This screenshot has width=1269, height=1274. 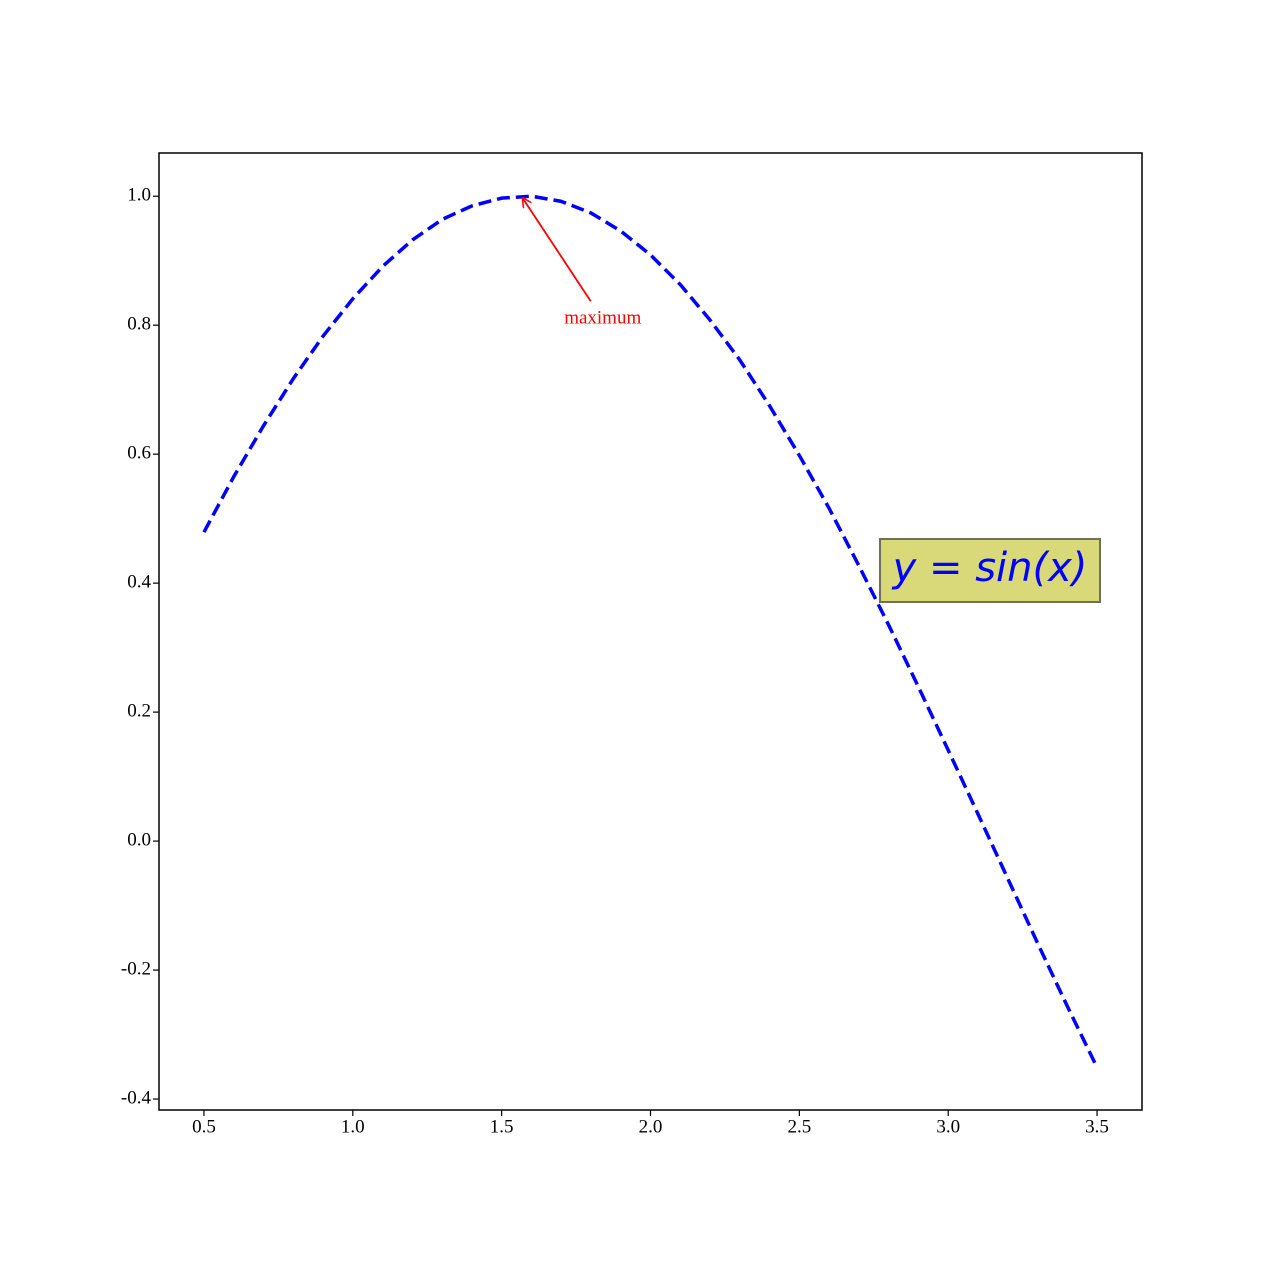 What do you see at coordinates (557, 250) in the screenshot?
I see `annotation-arrow` at bounding box center [557, 250].